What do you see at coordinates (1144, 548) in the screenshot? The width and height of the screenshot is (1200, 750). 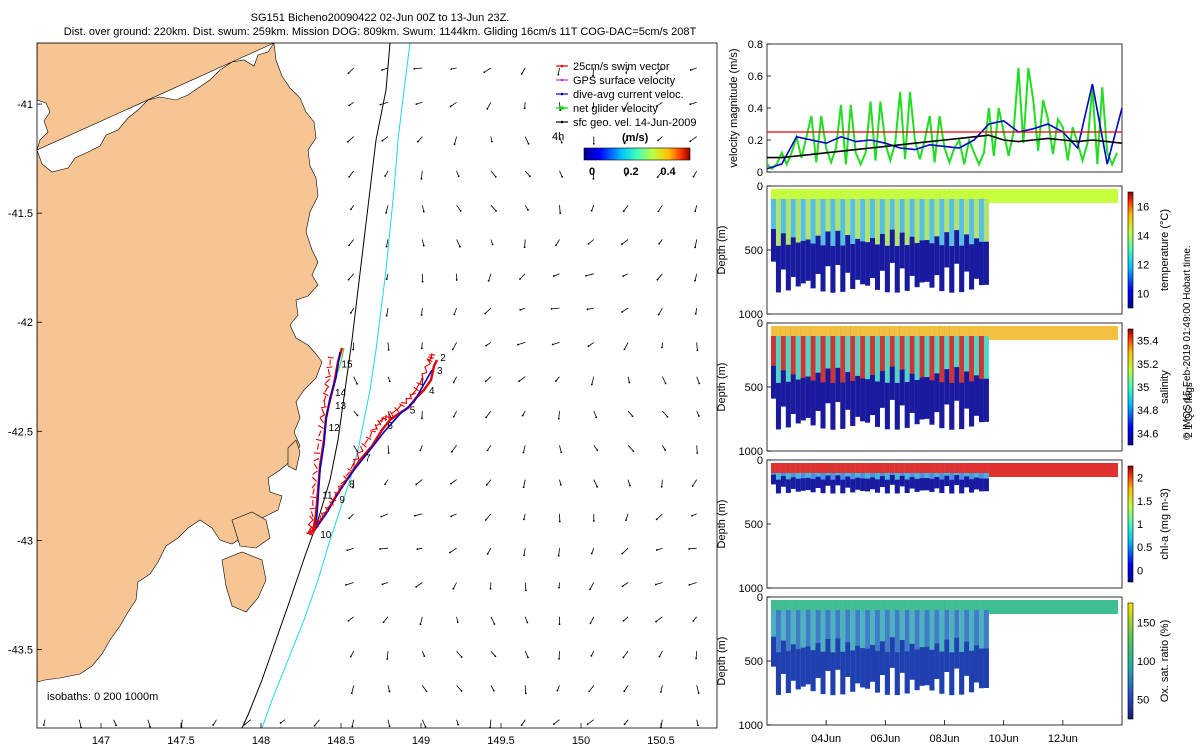 I see `cbar-tick-label: 0.5` at bounding box center [1144, 548].